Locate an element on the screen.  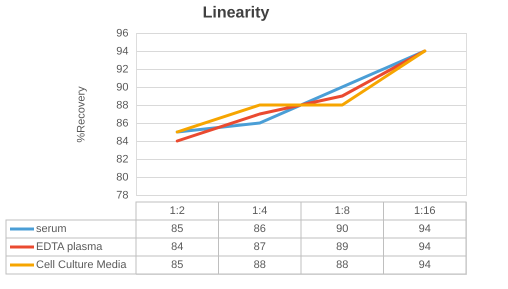
y-tick-label: 86 is located at coordinates (122, 124).